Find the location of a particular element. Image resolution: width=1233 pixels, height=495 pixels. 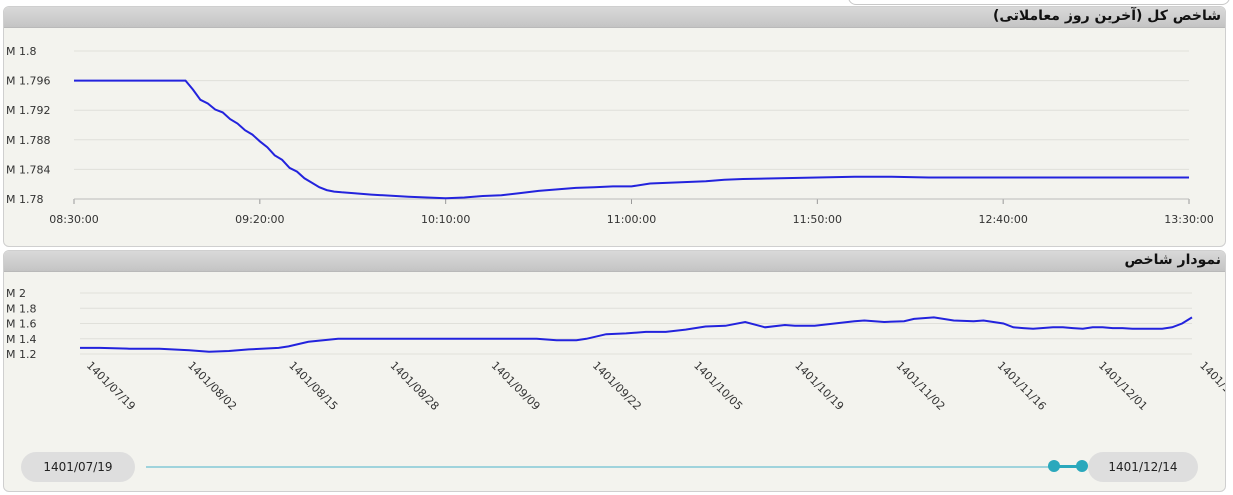

range-start-label: 1401/07/19 is located at coordinates (78, 467).